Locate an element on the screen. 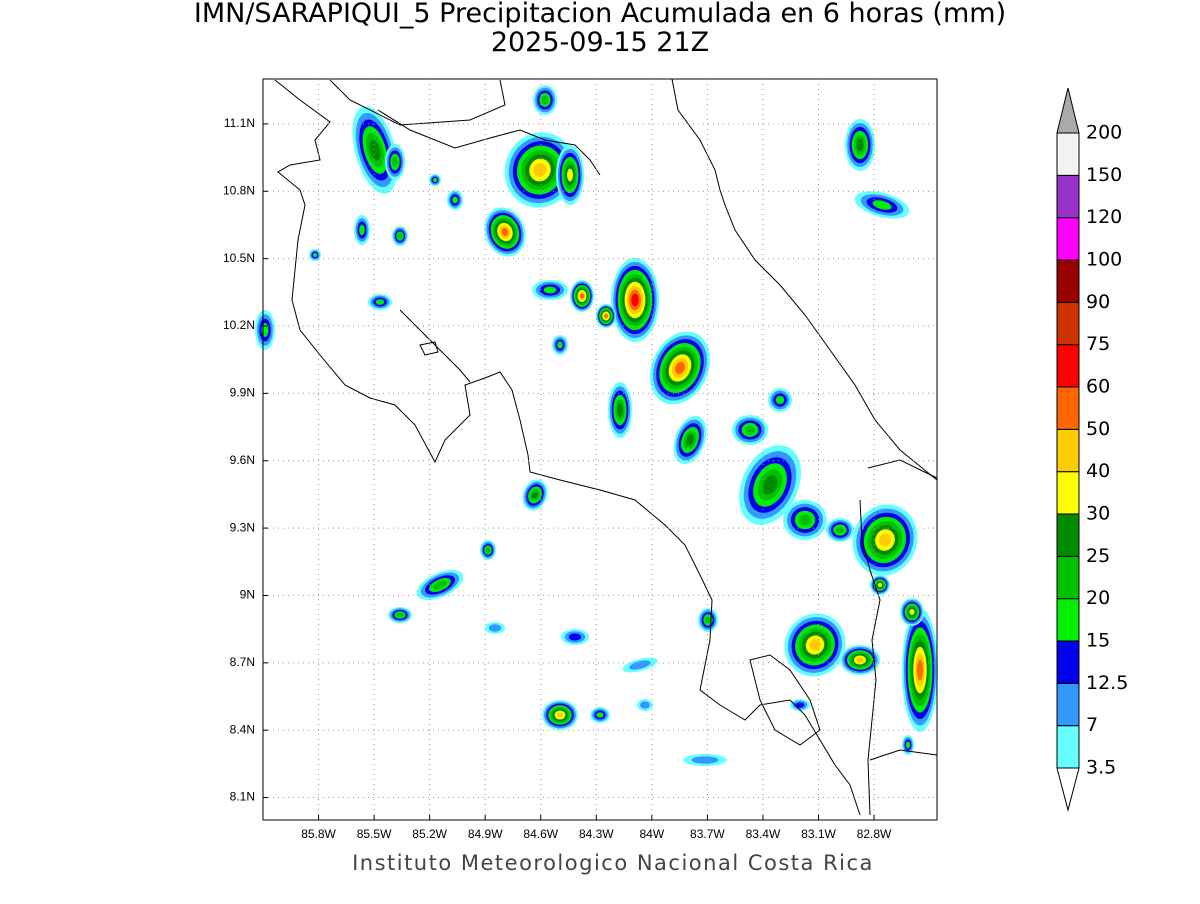 This screenshot has width=1200, height=904. y-tick-label: 10.8N is located at coordinates (239, 190).